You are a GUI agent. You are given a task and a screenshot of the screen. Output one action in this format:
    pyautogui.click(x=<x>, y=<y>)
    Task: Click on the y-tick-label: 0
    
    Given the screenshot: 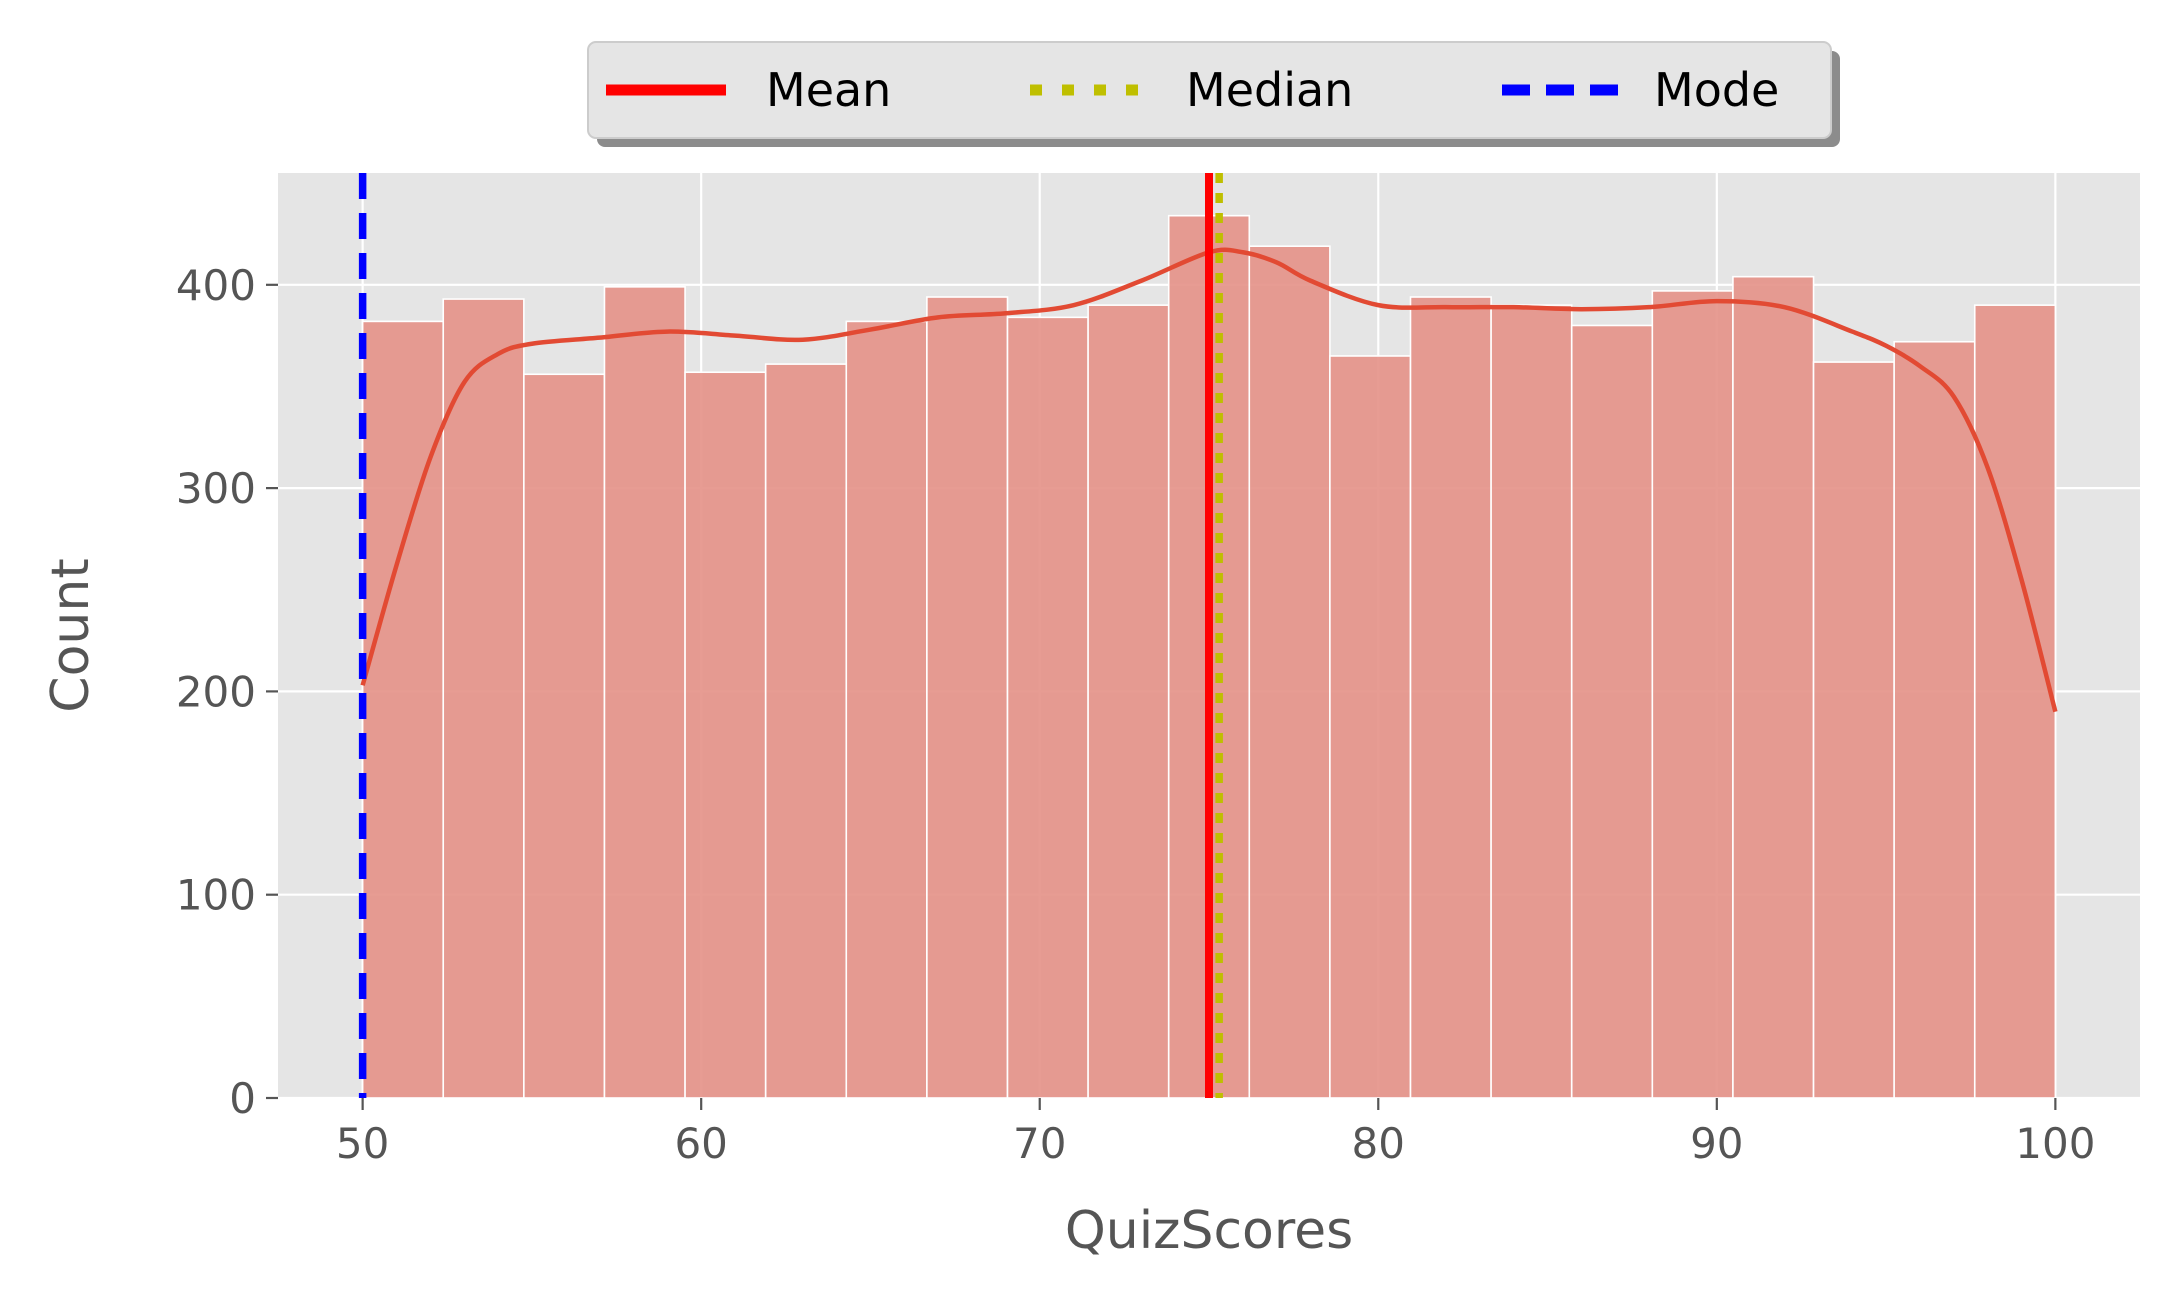 What is the action you would take?
    pyautogui.click(x=242, y=1098)
    